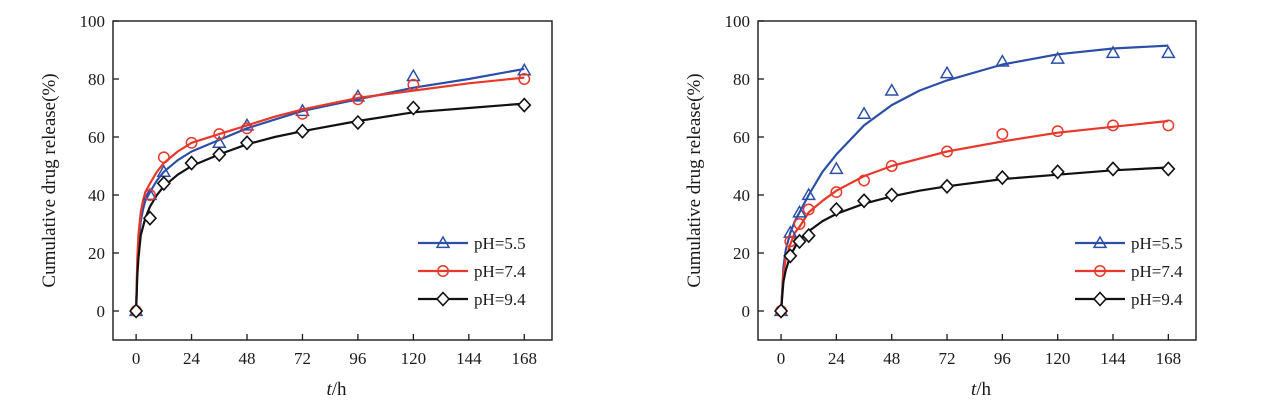  What do you see at coordinates (192, 358) in the screenshot?
I see `x-tick-label: 24` at bounding box center [192, 358].